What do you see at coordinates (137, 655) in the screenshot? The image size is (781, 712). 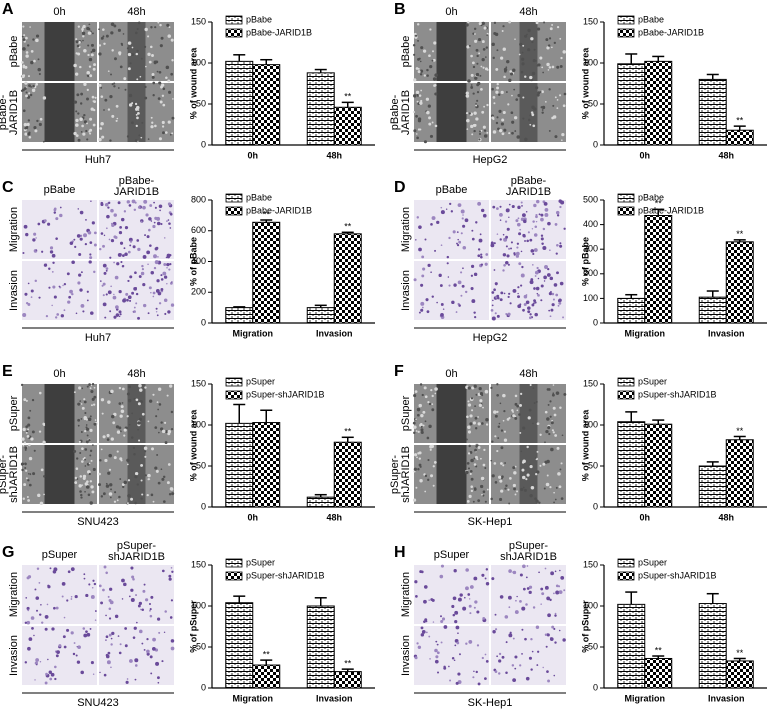 I see `micrograph` at bounding box center [137, 655].